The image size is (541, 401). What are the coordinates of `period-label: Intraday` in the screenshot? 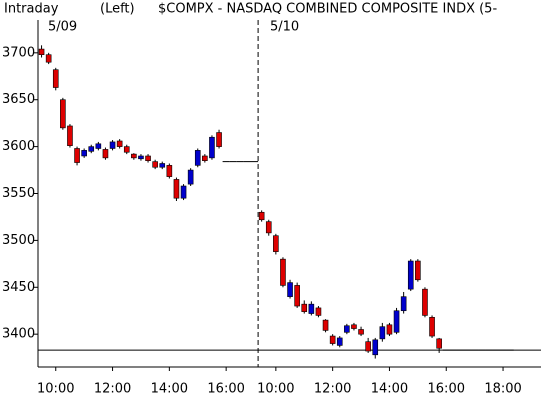 It's located at (31, 9).